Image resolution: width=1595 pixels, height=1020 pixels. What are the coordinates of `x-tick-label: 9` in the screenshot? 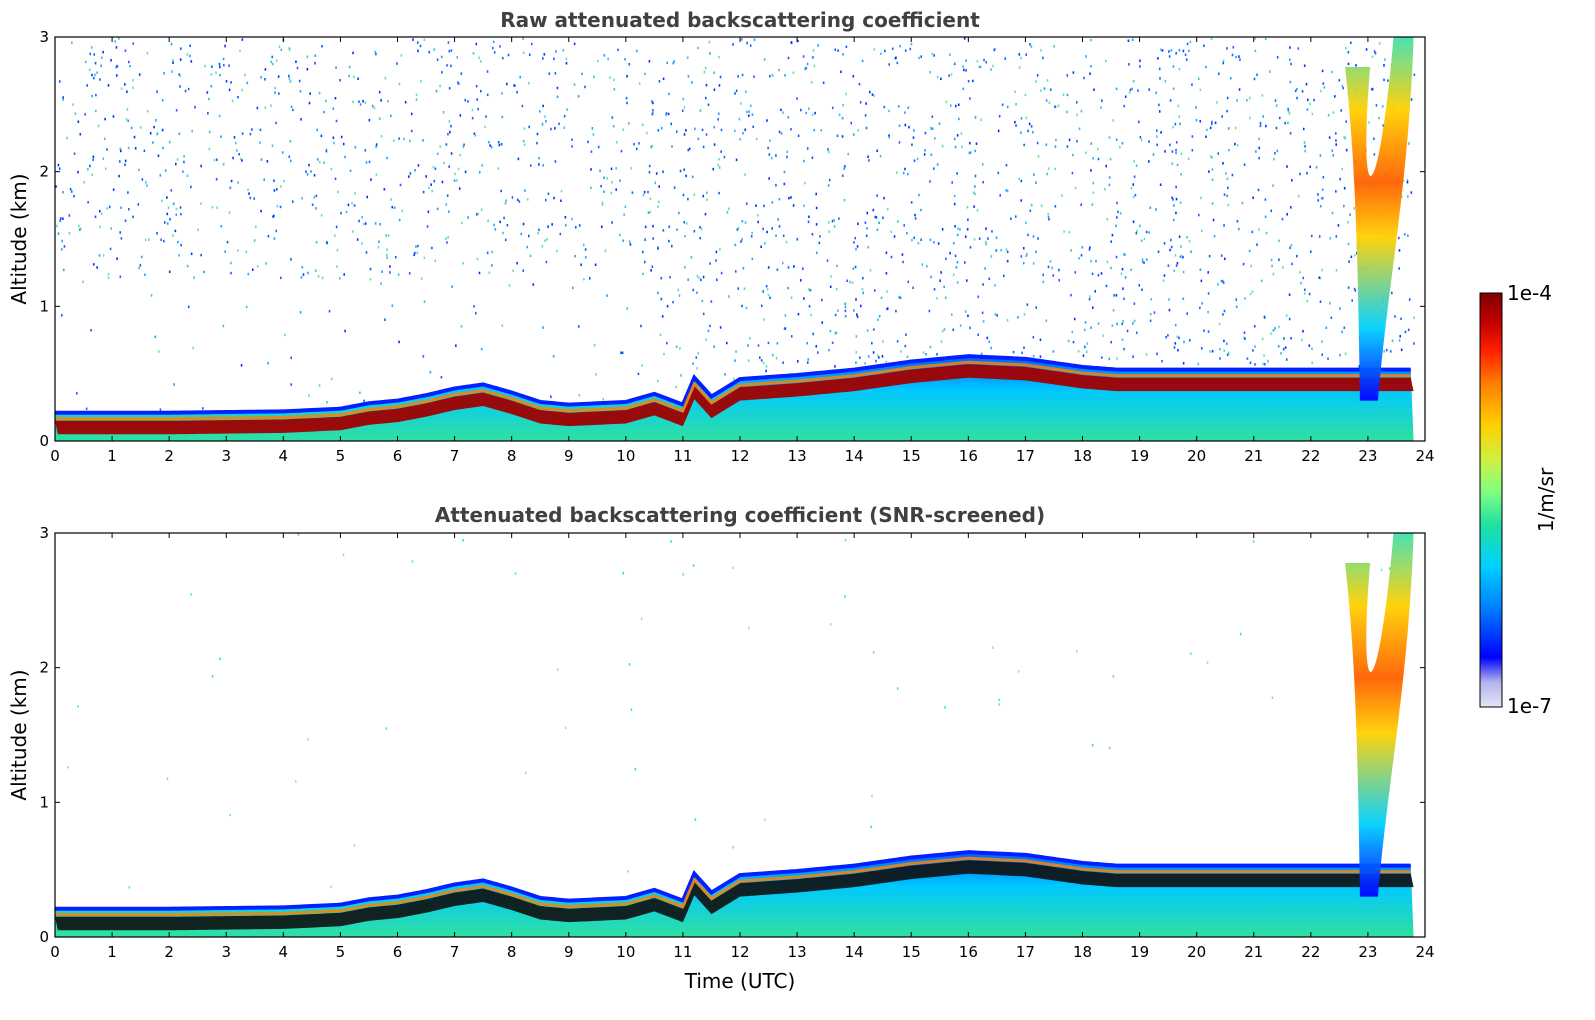 It's located at (569, 952).